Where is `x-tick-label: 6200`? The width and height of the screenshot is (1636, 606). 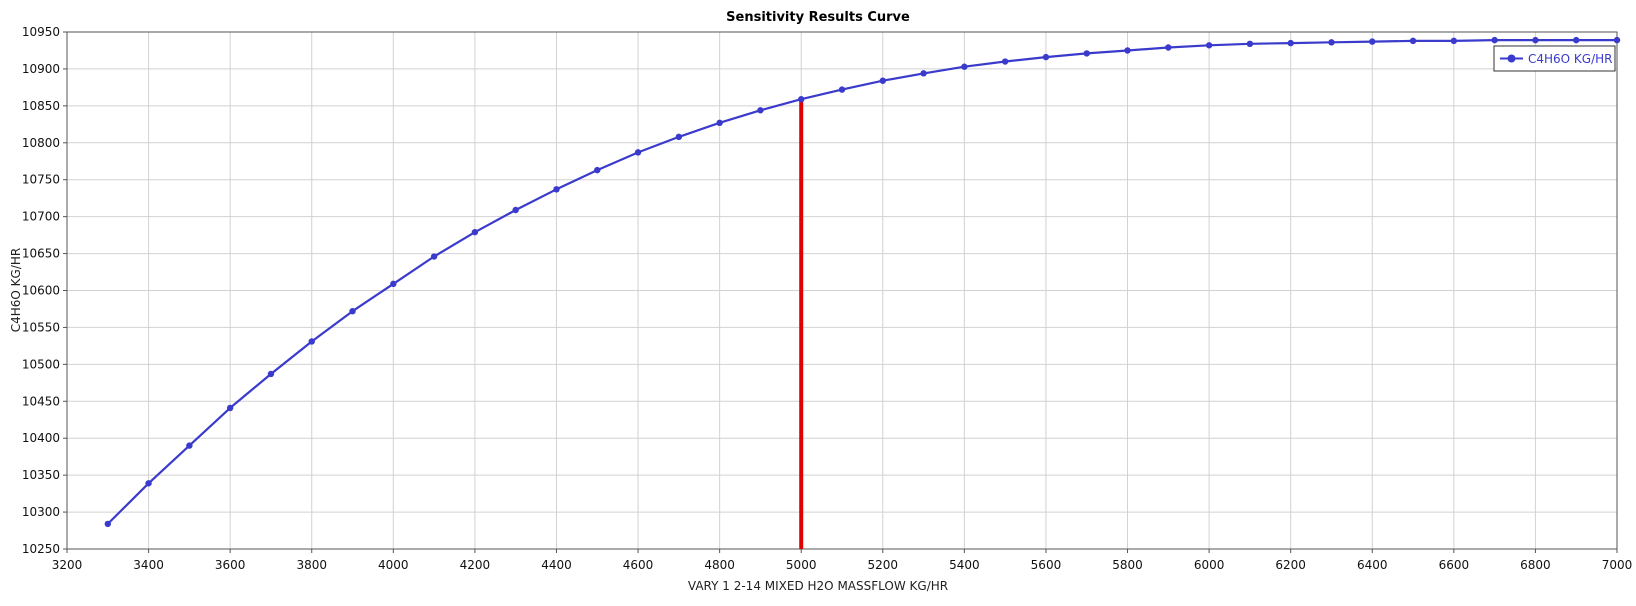
x-tick-label: 6200 is located at coordinates (1290, 565).